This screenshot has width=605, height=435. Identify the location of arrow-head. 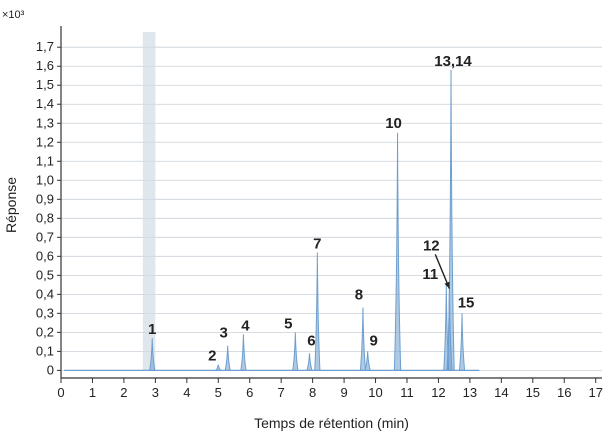
(447, 285).